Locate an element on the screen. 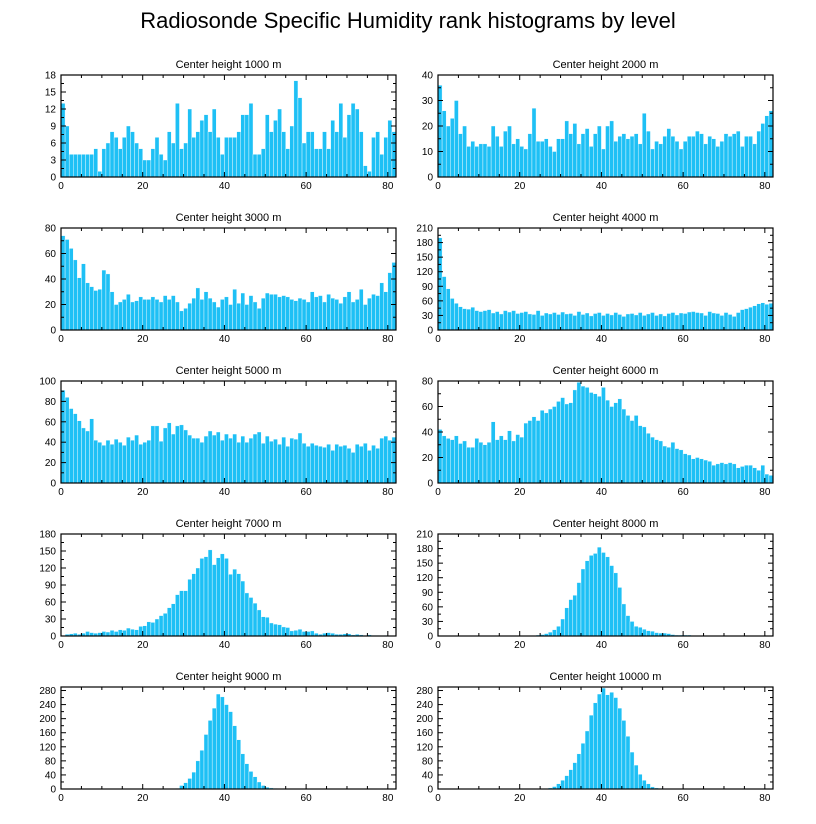  panel-title: Center height 10000 m is located at coordinates (606, 677).